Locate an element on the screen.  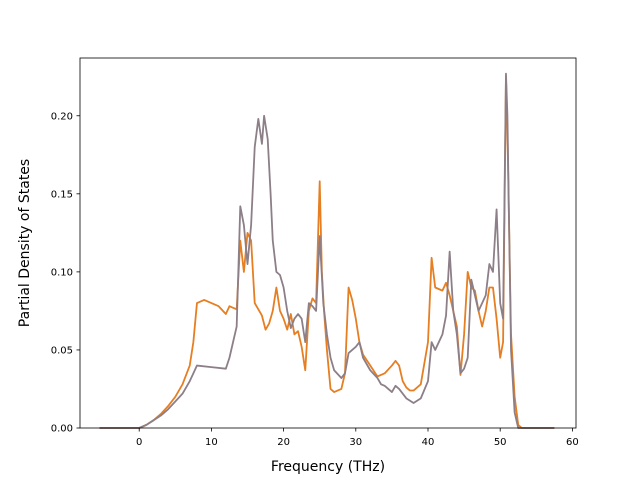
y-tick-label: 0.00 is located at coordinates (62, 429).